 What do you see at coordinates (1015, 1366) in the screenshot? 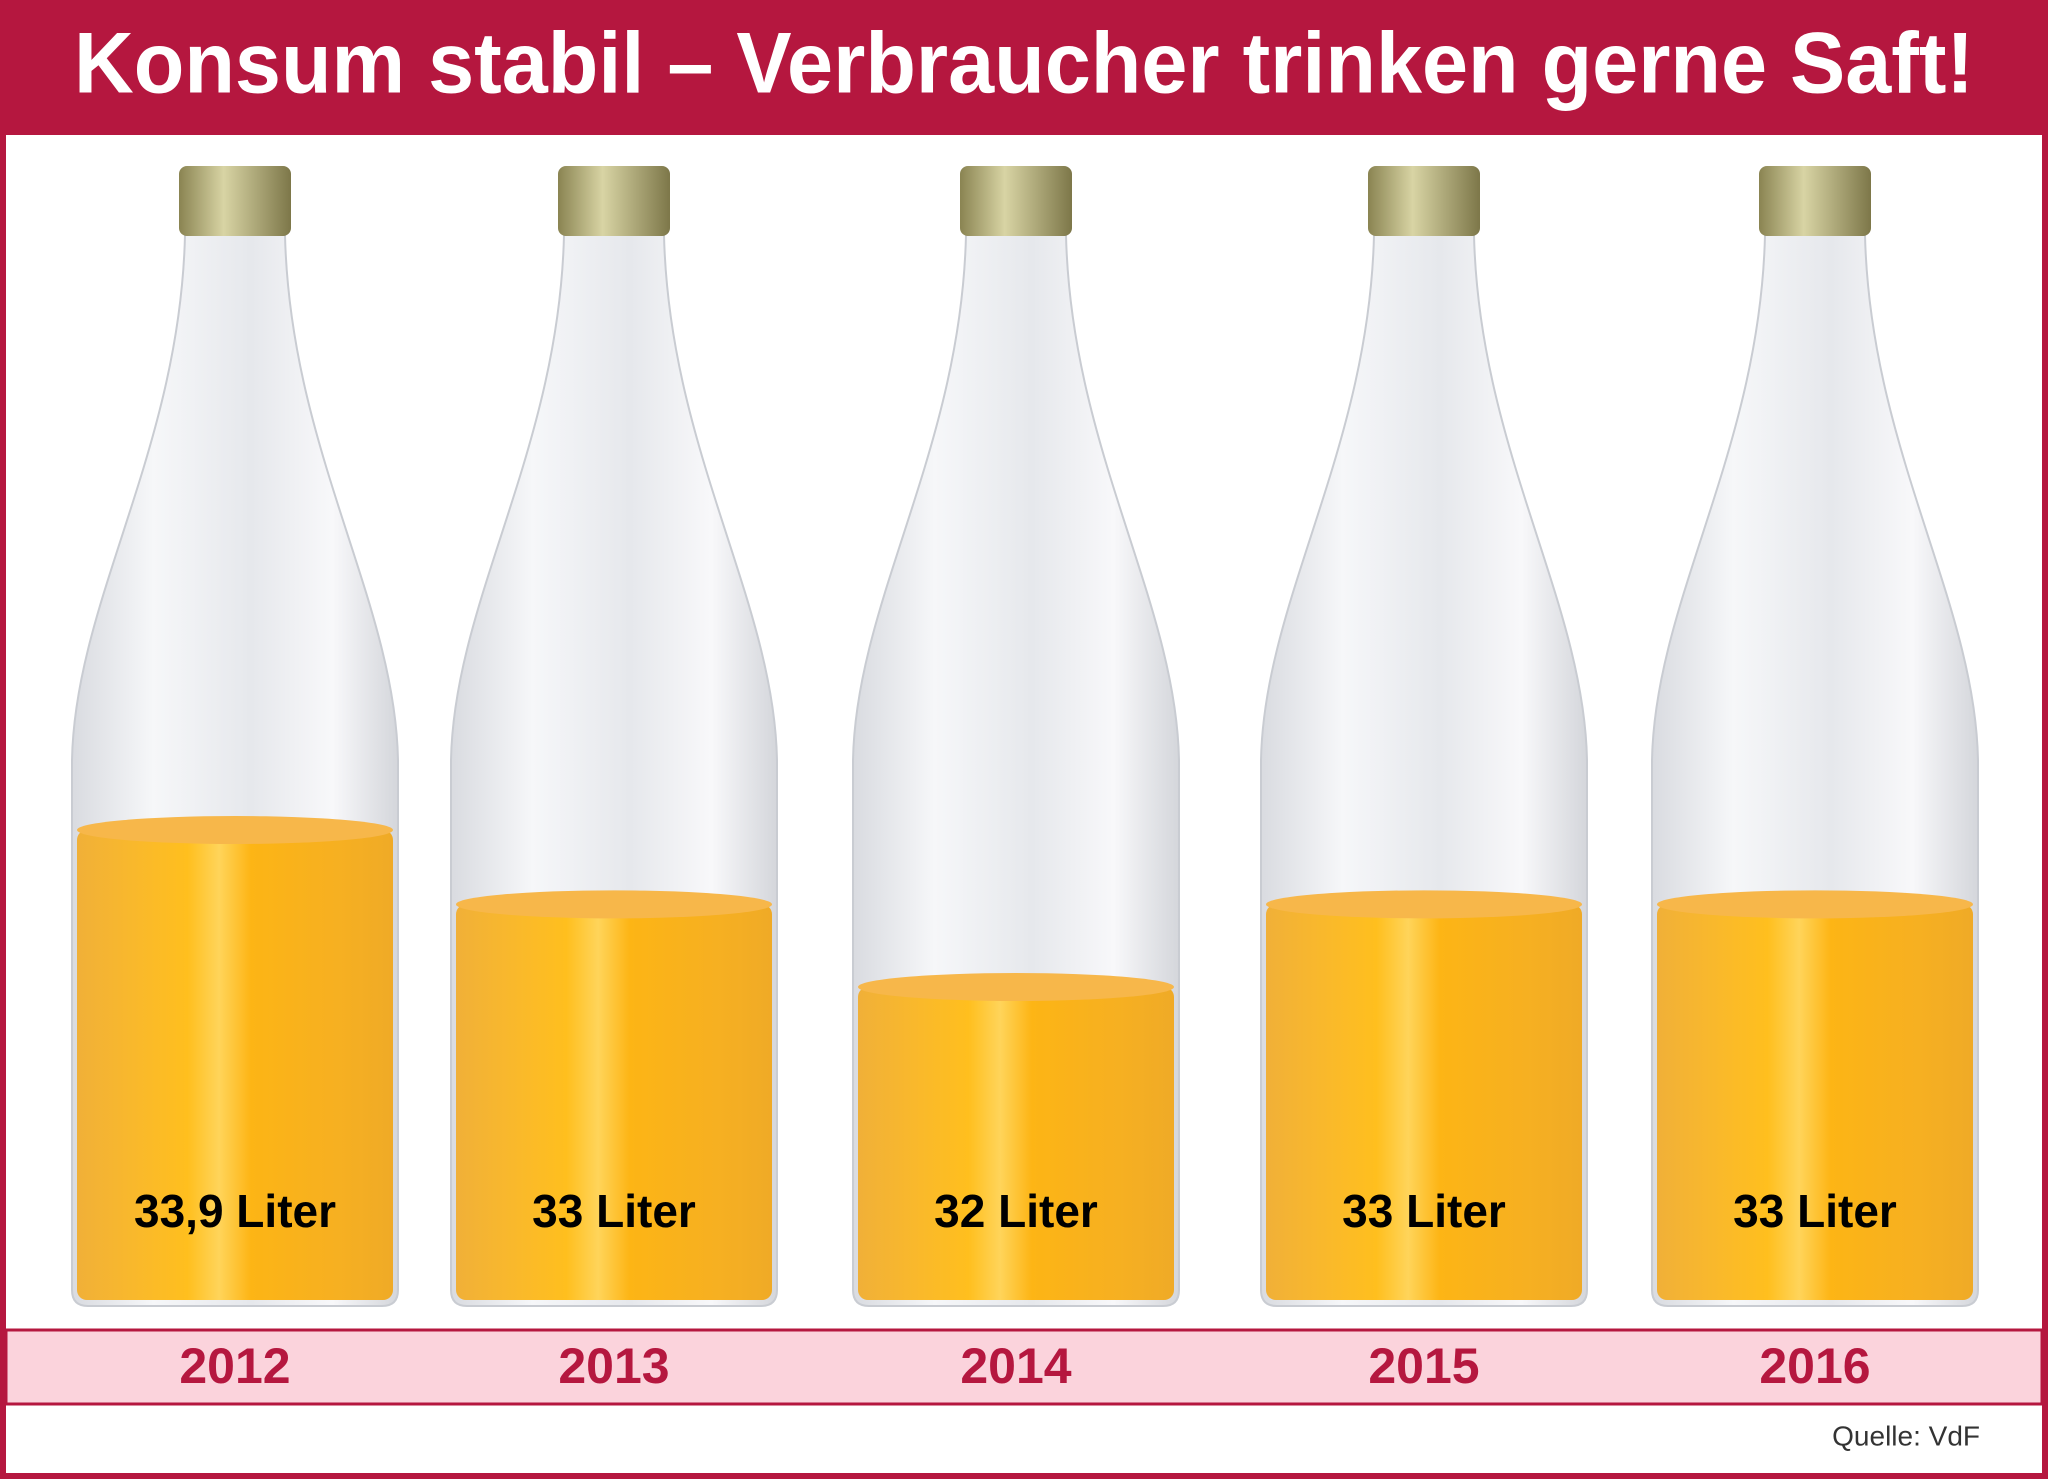
I see `x-tick-label: 2014` at bounding box center [1015, 1366].